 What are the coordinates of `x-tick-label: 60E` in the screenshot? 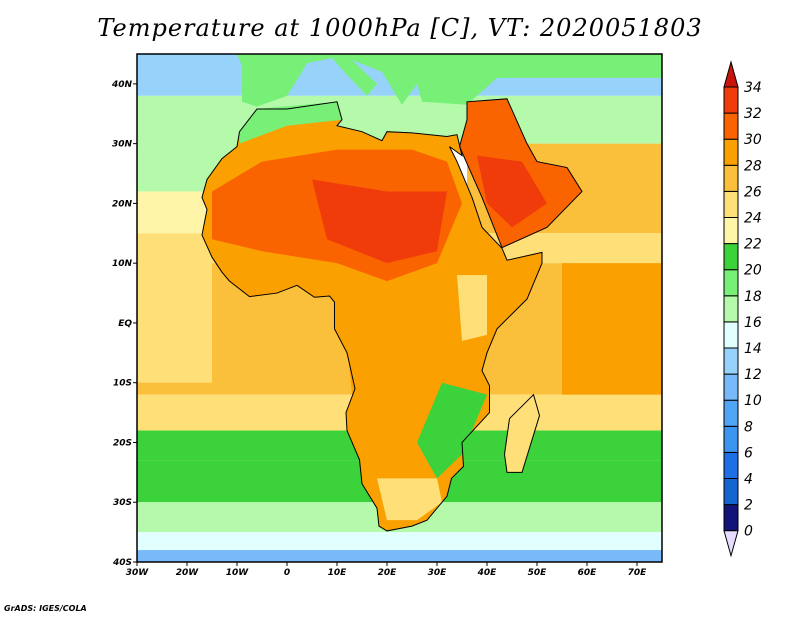 It's located at (588, 573).